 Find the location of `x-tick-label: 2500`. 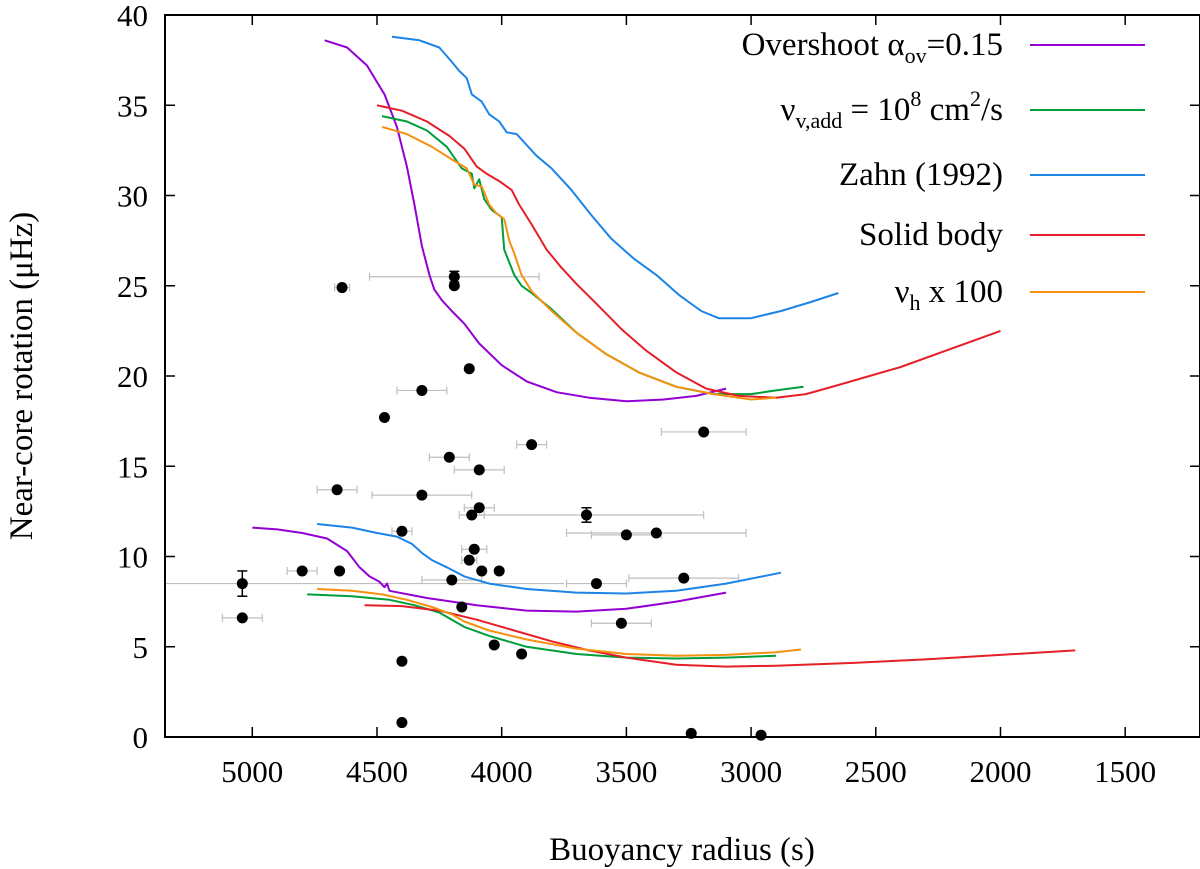

x-tick-label: 2500 is located at coordinates (876, 771).